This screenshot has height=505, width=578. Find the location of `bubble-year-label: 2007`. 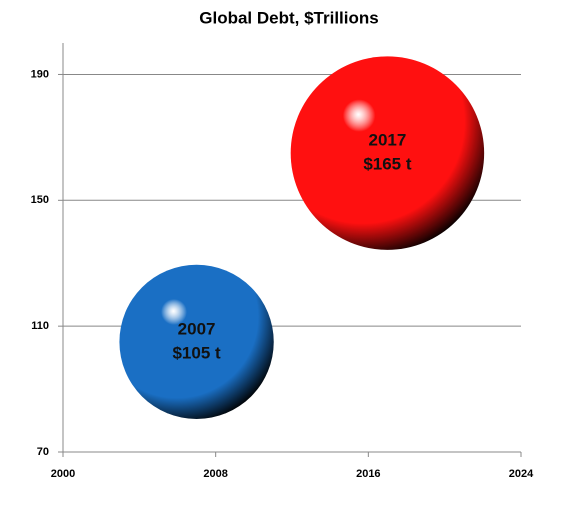

bubble-year-label: 2007 is located at coordinates (197, 328).